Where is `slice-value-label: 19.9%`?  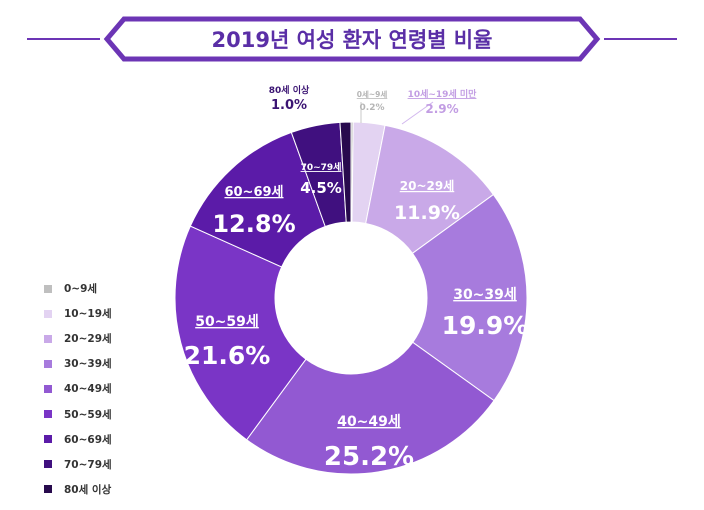 slice-value-label: 19.9% is located at coordinates (485, 325).